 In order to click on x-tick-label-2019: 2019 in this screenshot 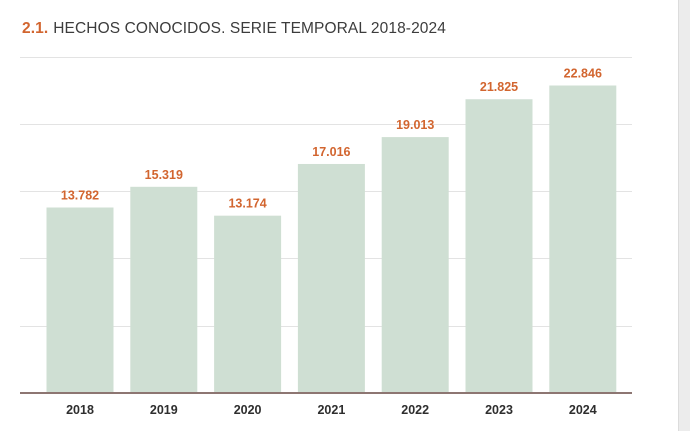, I will do `click(164, 410)`.